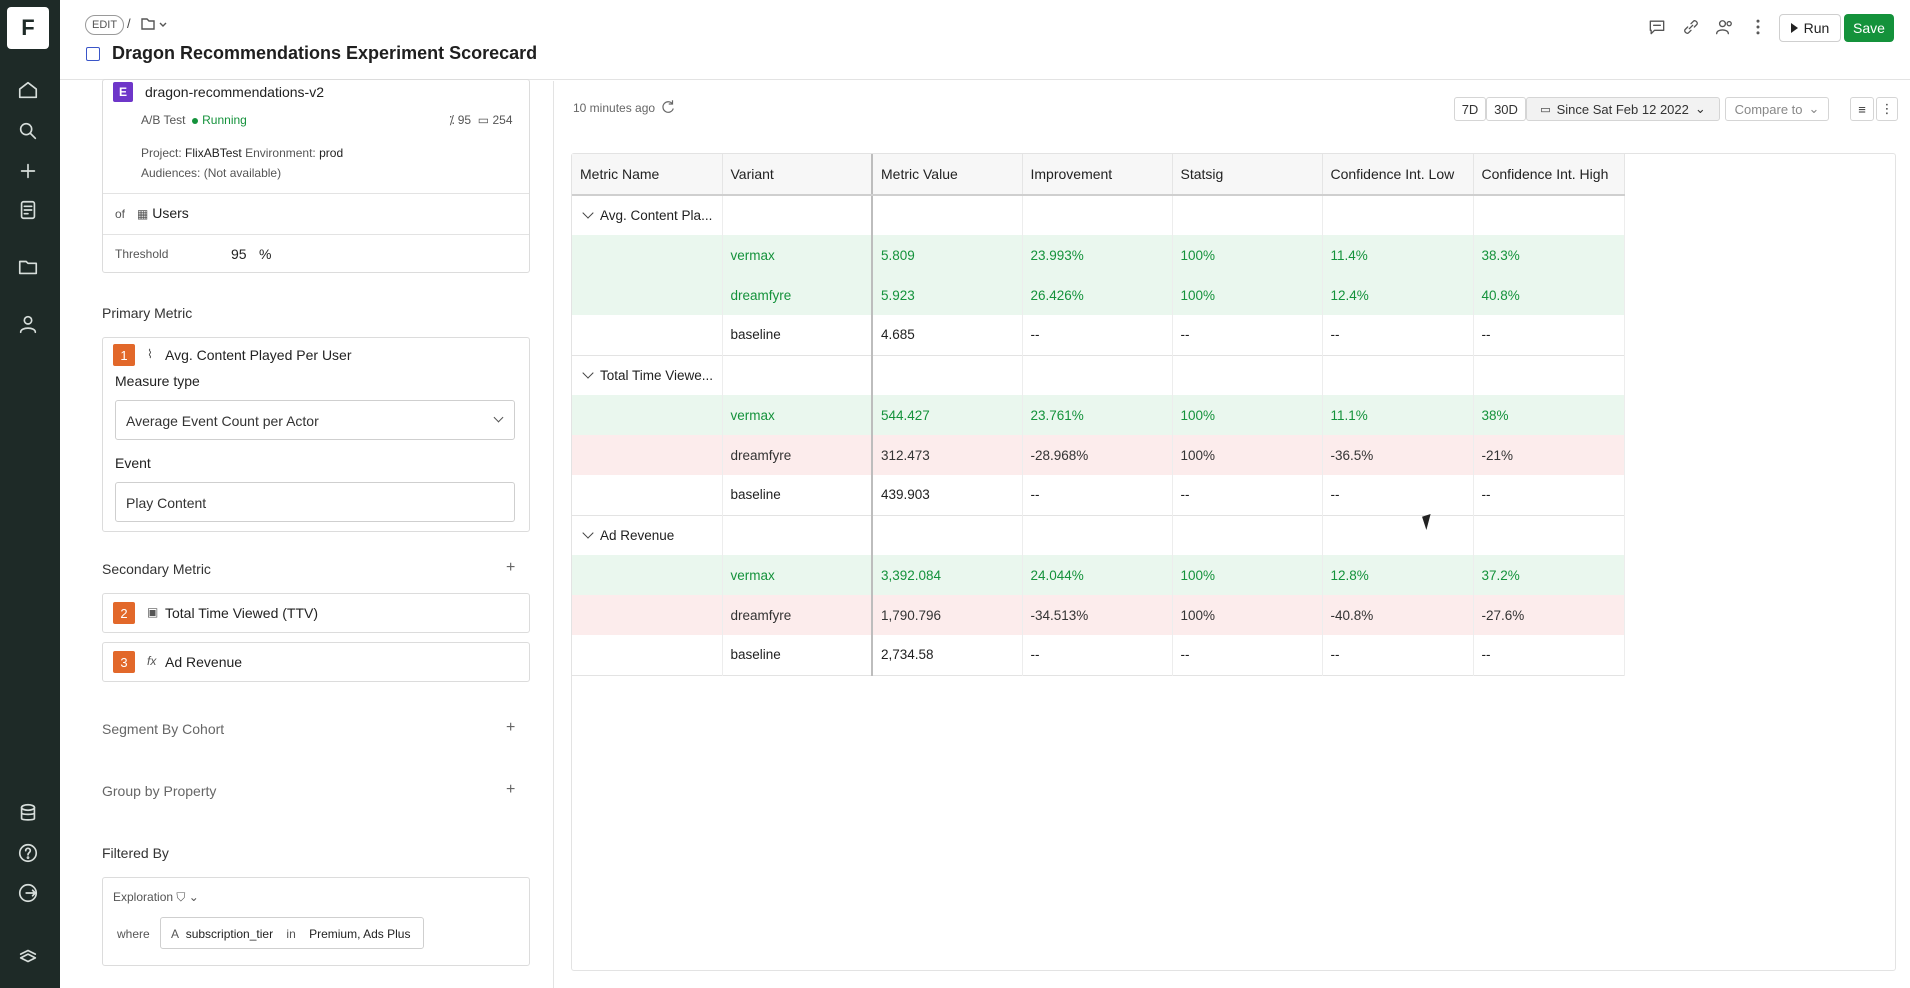 The height and width of the screenshot is (988, 1910). Describe the element at coordinates (239, 254) in the screenshot. I see `threshold-input: 95` at that location.